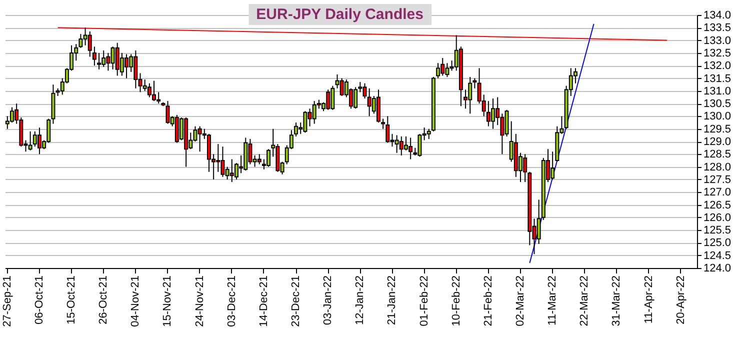 Image resolution: width=733 pixels, height=337 pixels. I want to click on y-tick-label: 133.0, so click(718, 40).